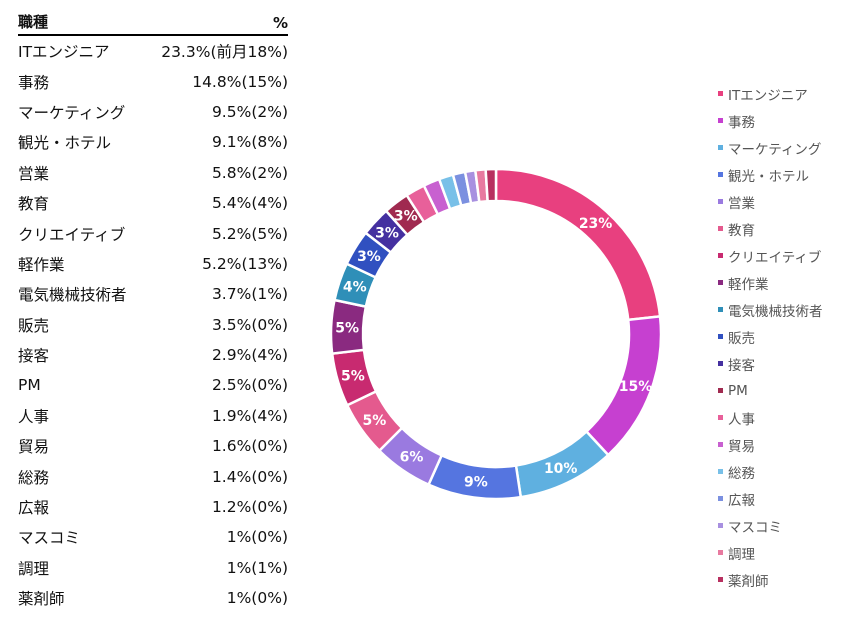 This screenshot has height=624, width=864. I want to click on table-row: 営業 5.8%(2%), so click(153, 173).